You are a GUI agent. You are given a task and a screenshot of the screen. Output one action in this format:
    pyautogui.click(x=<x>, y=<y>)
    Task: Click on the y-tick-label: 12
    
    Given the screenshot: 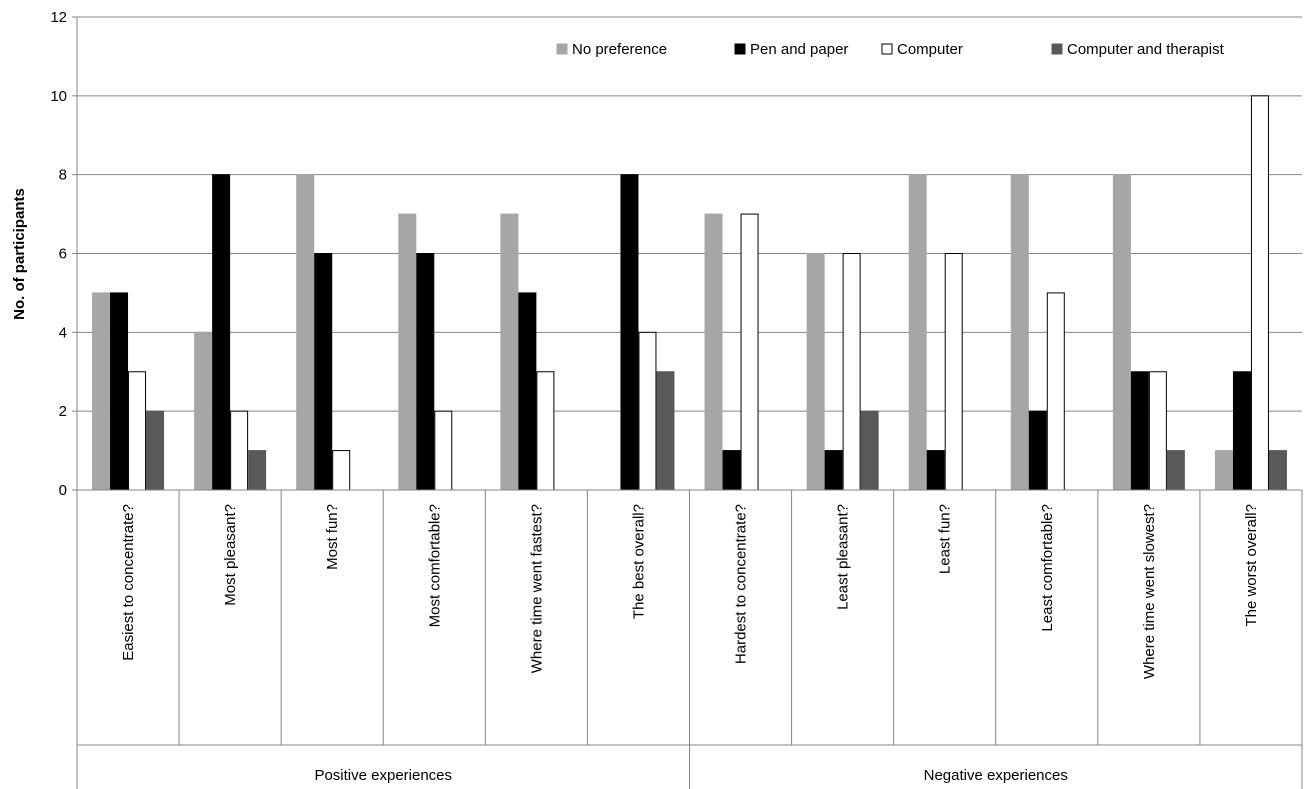 What is the action you would take?
    pyautogui.click(x=58, y=17)
    